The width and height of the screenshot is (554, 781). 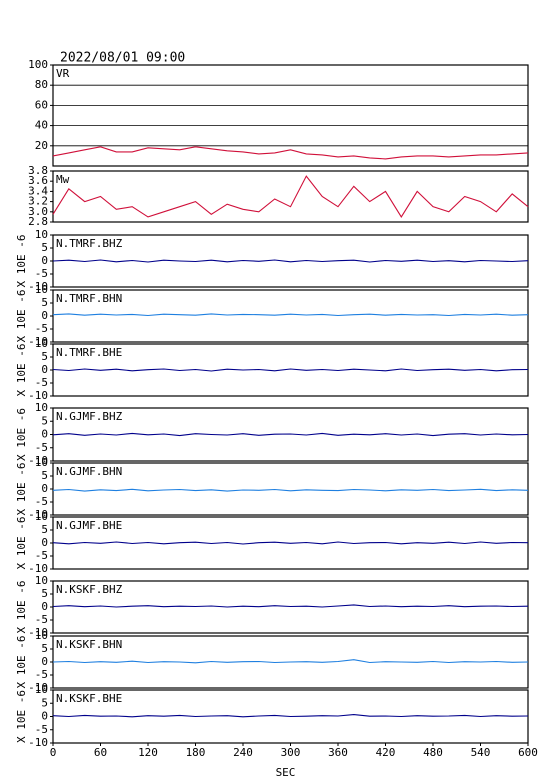 What do you see at coordinates (243, 752) in the screenshot?
I see `x-tick-label: 240` at bounding box center [243, 752].